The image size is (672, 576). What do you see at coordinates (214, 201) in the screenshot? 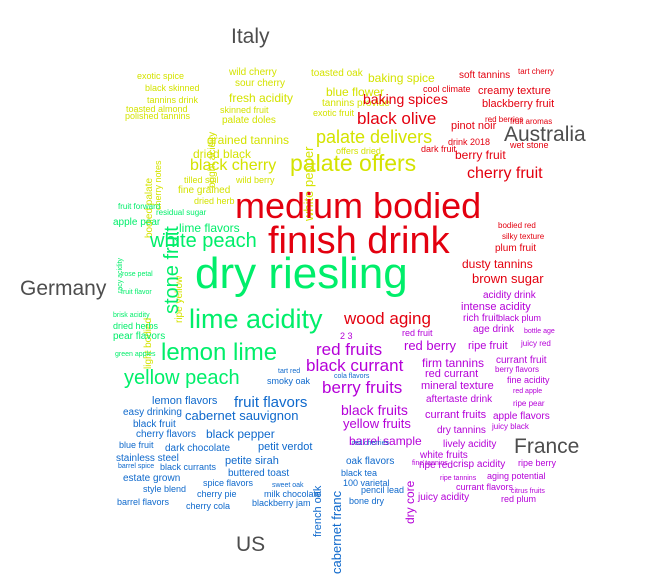
I see `word-italy-dried-herb: dried herb` at bounding box center [214, 201].